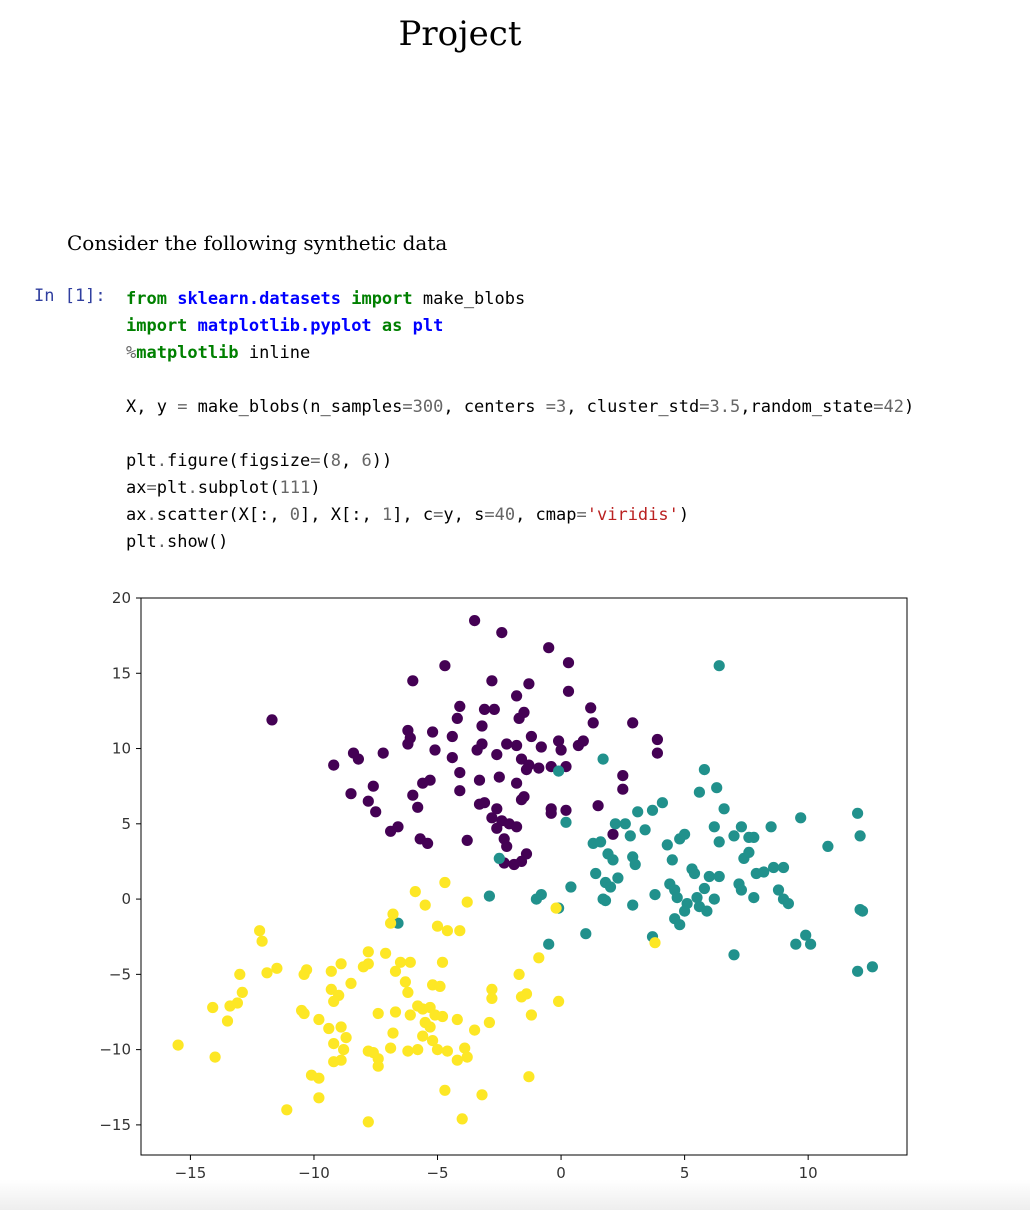 The height and width of the screenshot is (1210, 1030). What do you see at coordinates (121, 673) in the screenshot?
I see `y-tick-label: 15` at bounding box center [121, 673].